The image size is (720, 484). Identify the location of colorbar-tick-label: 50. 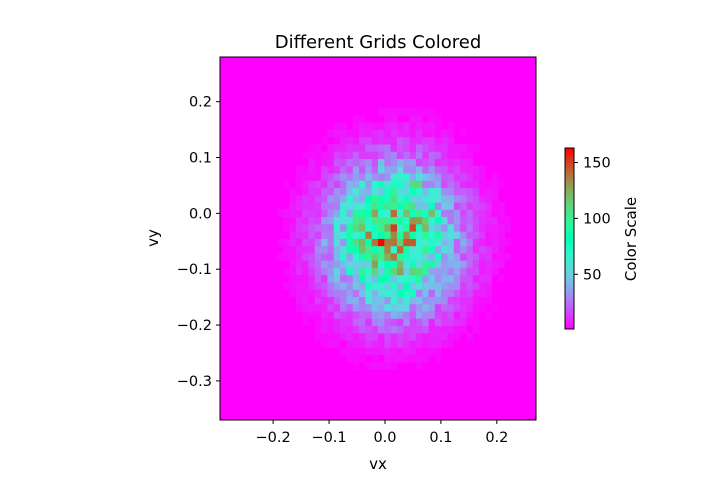
(592, 275).